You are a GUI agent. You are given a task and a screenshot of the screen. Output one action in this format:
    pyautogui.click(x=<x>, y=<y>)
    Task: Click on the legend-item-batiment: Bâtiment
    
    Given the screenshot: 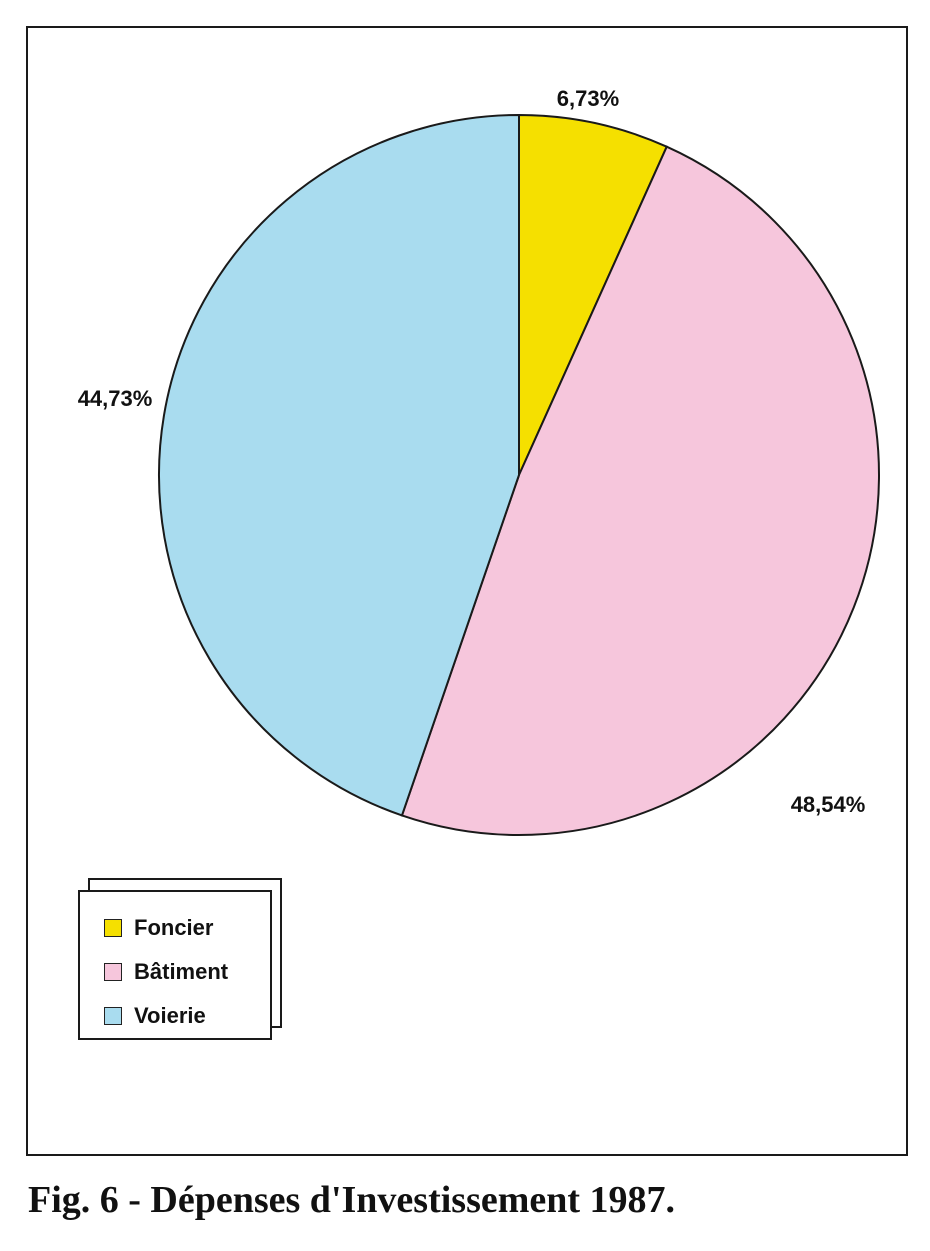 What is the action you would take?
    pyautogui.click(x=175, y=972)
    